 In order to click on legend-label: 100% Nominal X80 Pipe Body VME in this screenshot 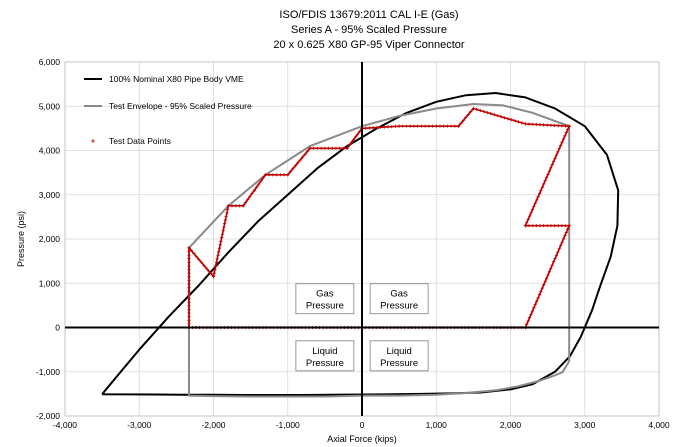, I will do `click(176, 79)`.